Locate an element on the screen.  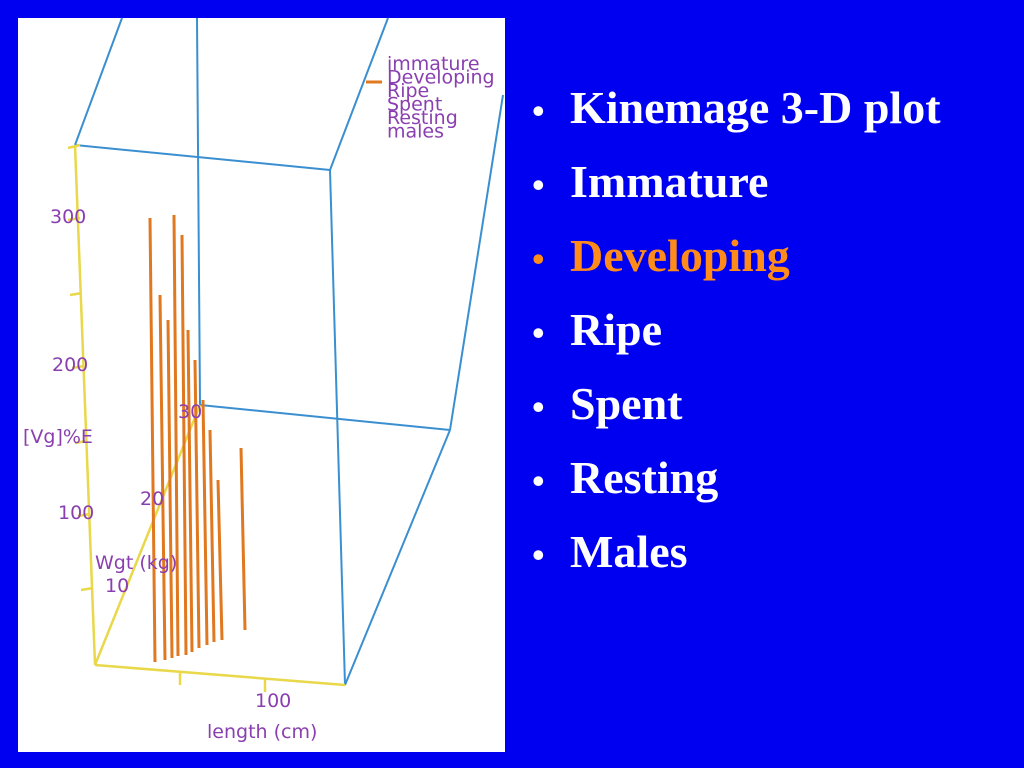
legend-entry: males is located at coordinates (415, 132).